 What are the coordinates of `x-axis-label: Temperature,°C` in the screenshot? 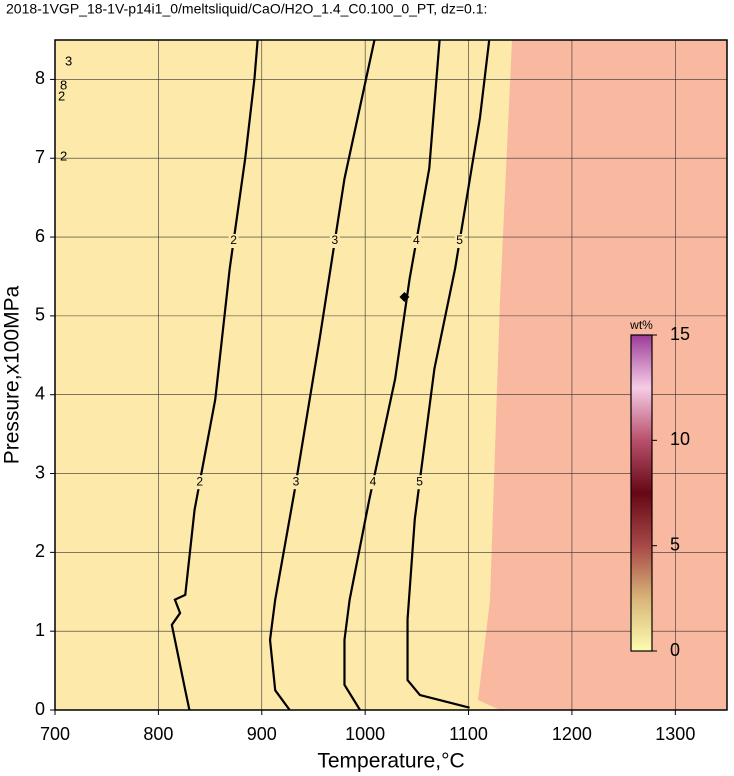 It's located at (390, 761).